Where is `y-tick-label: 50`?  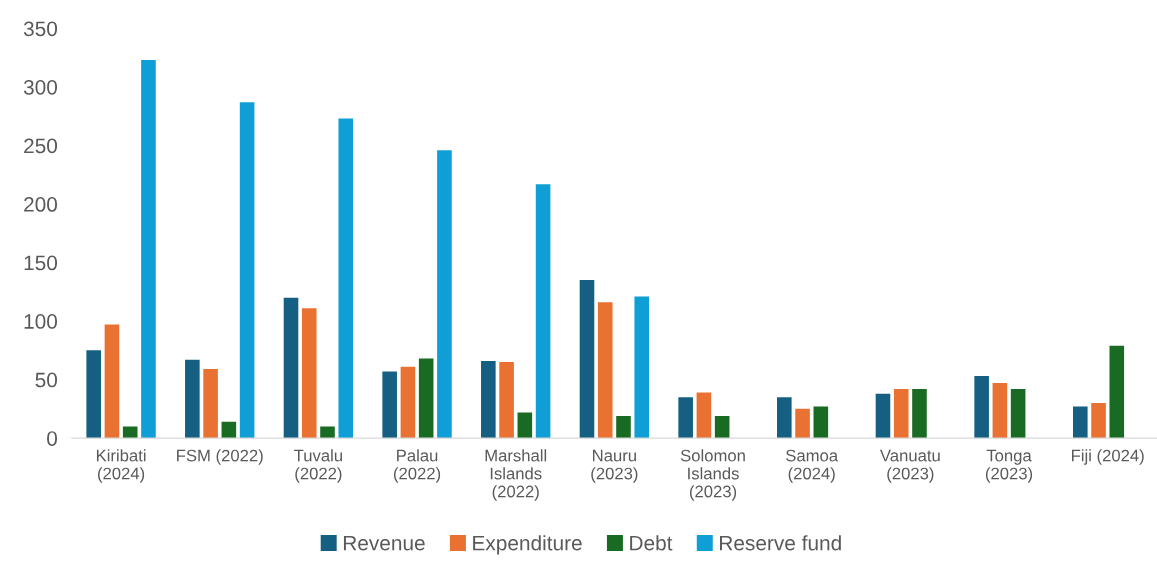
y-tick-label: 50 is located at coordinates (46, 380).